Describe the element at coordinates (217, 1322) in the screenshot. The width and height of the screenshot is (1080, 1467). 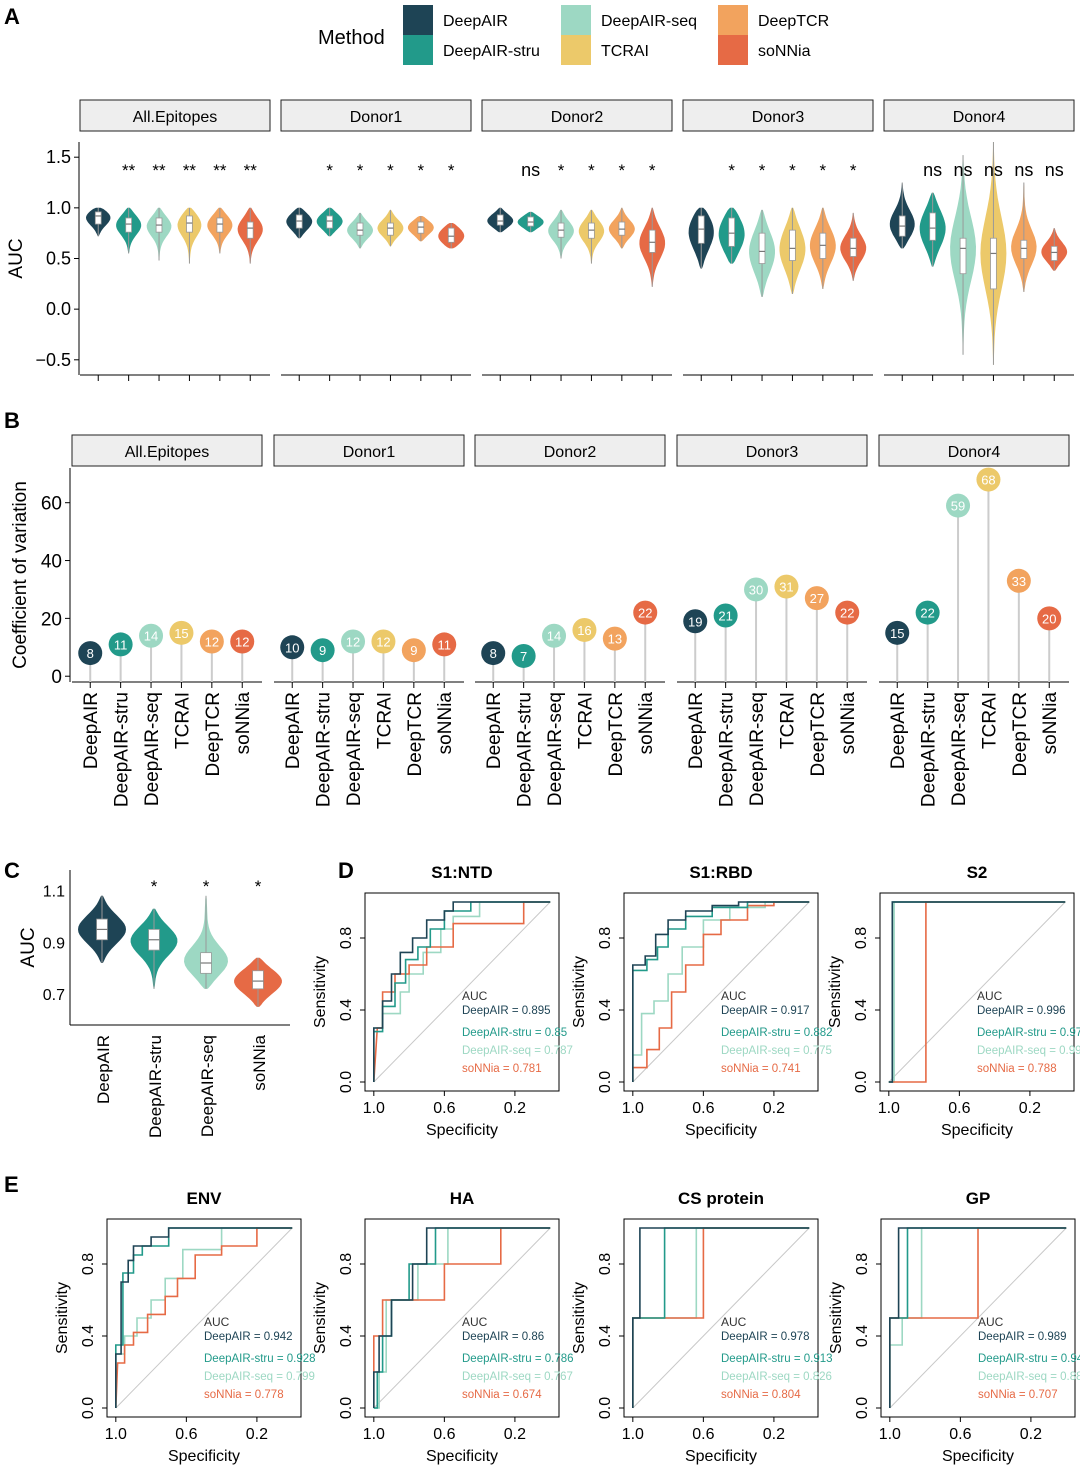
I see `roc-auc-header: AUC` at that location.